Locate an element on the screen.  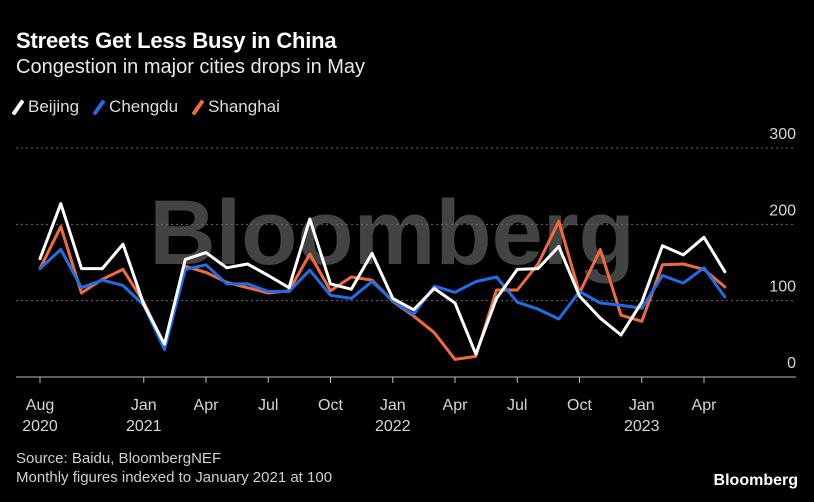
x-tick-year-label: 2020 is located at coordinates (40, 426).